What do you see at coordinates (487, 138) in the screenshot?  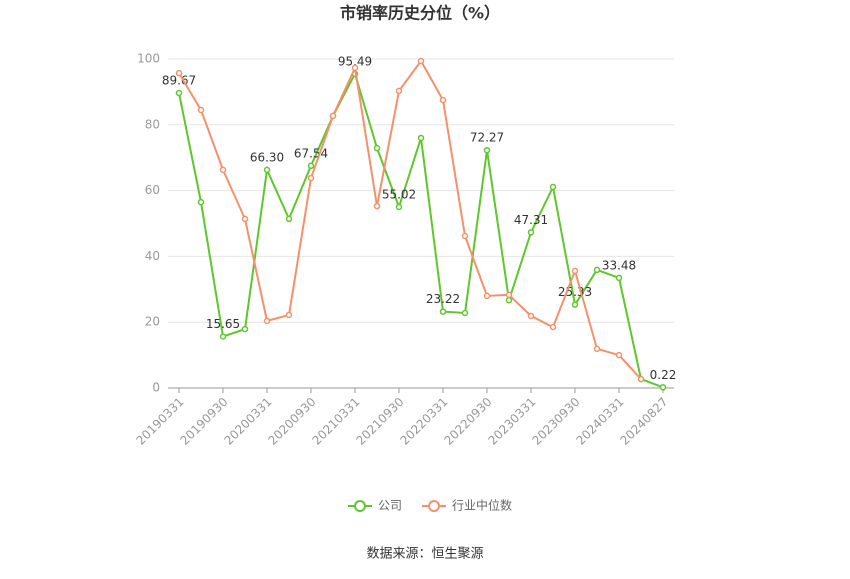 I see `data-label: 72.27` at bounding box center [487, 138].